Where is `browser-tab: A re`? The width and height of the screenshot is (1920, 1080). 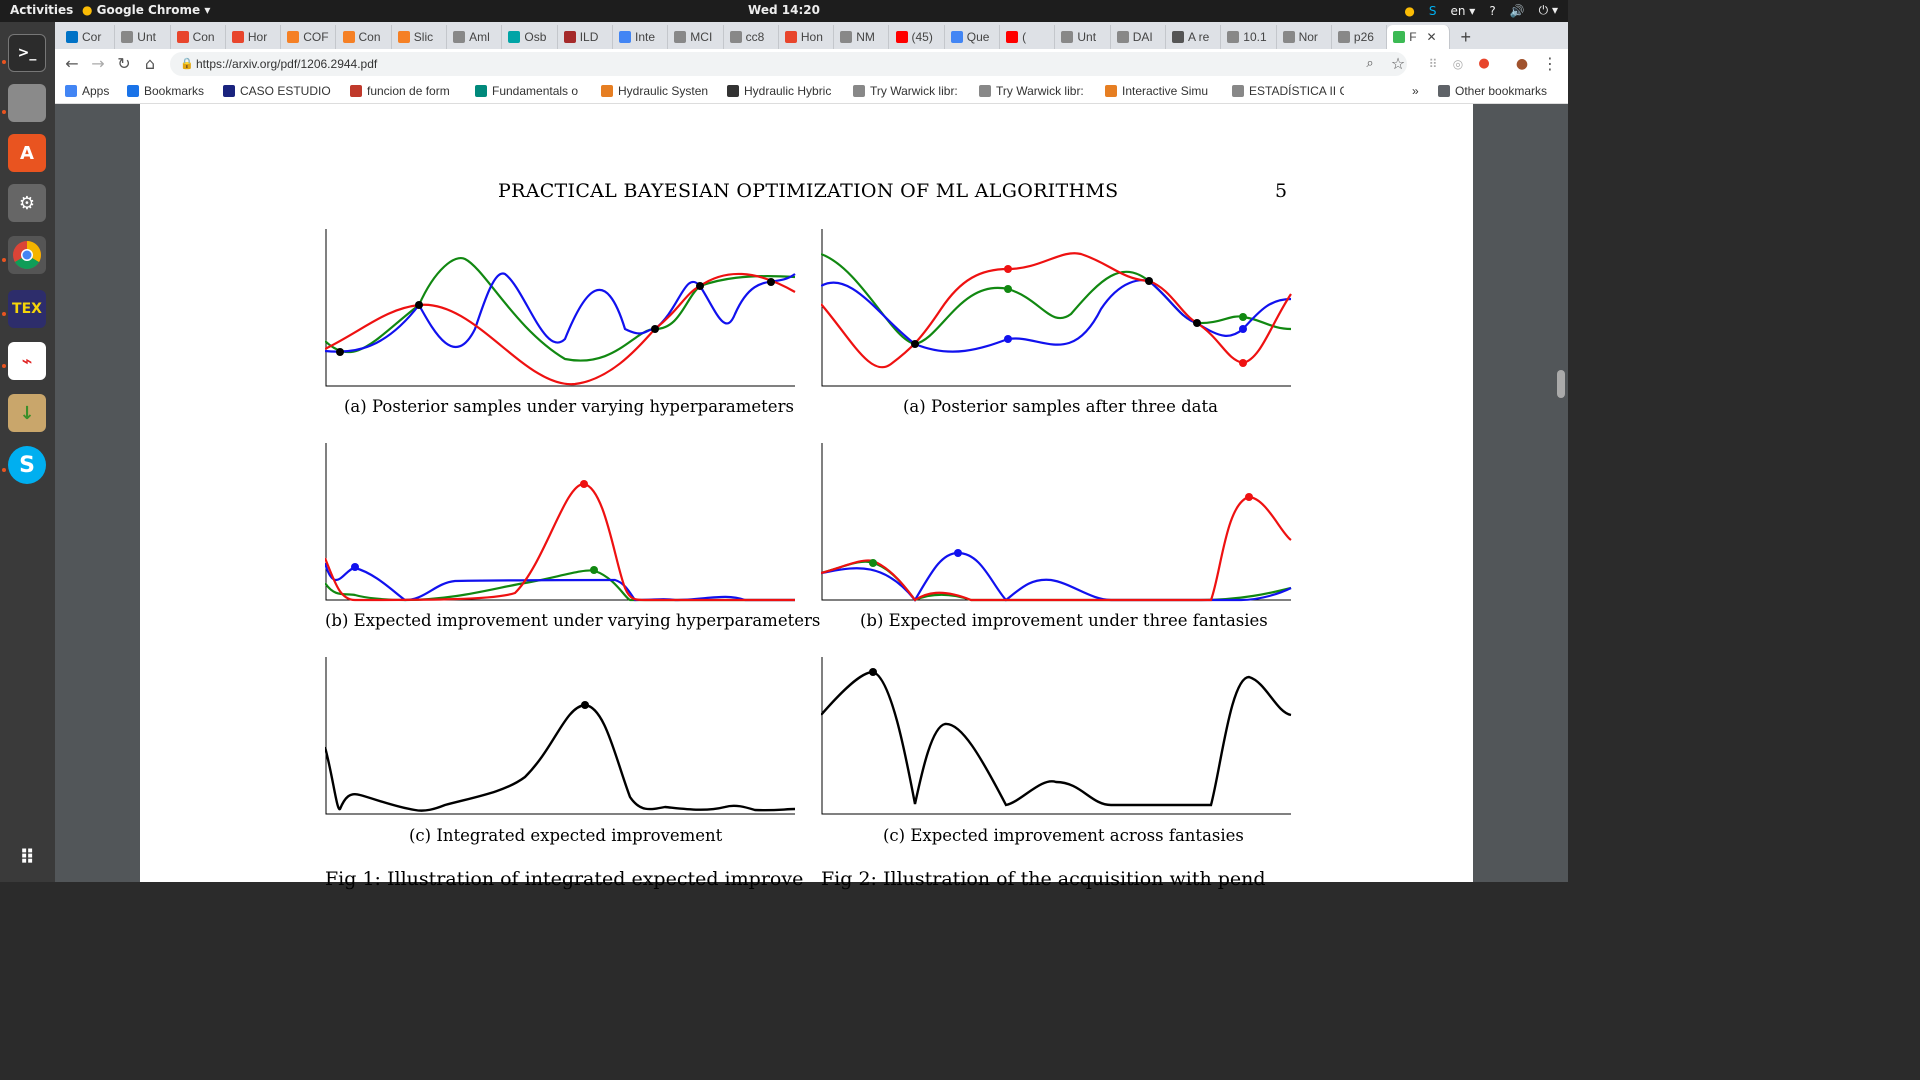 browser-tab: A re is located at coordinates (1194, 37).